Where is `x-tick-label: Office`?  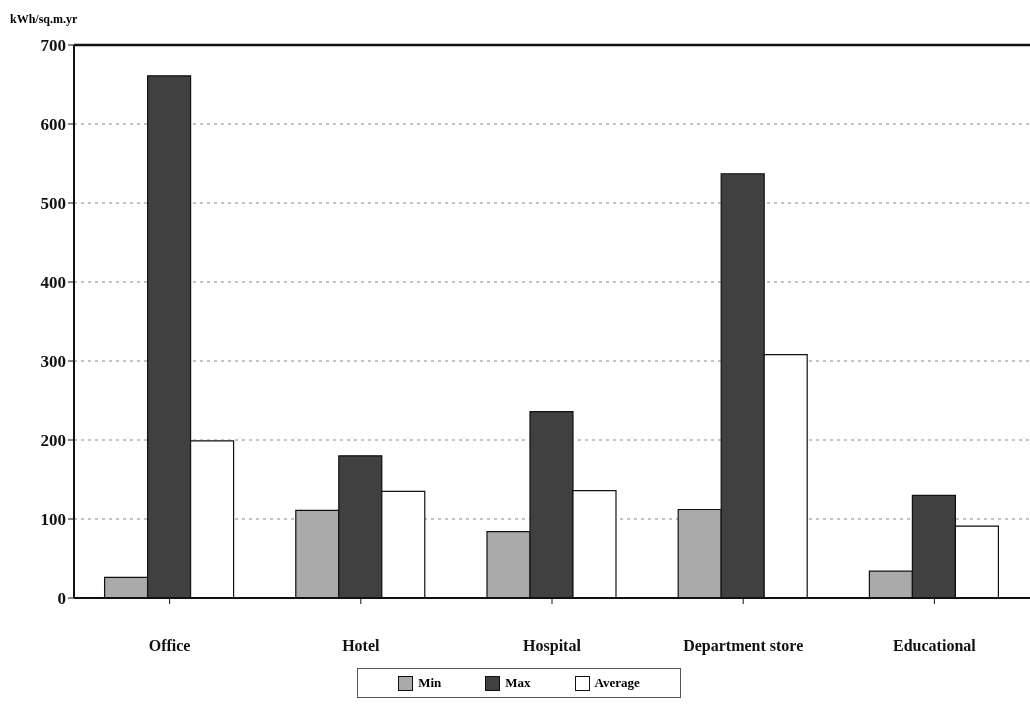
x-tick-label: Office is located at coordinates (169, 646).